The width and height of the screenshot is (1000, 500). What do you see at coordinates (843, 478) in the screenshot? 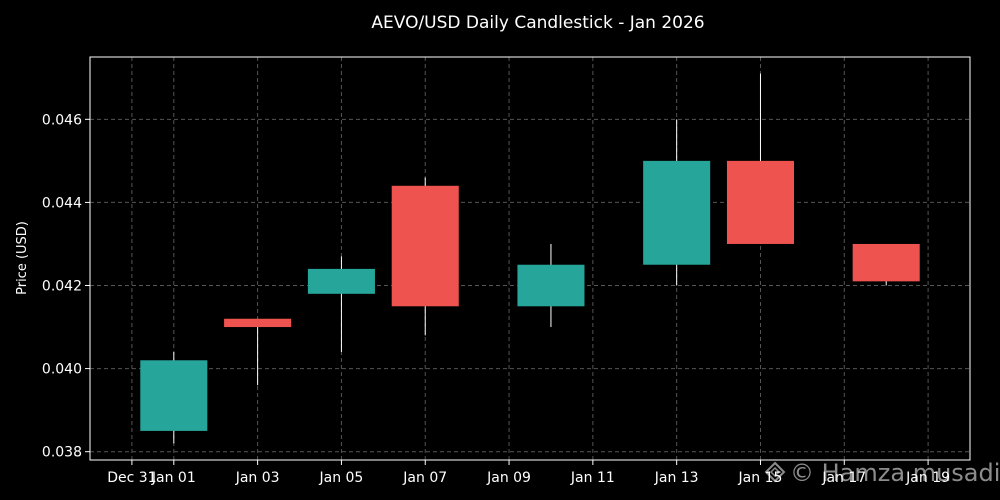
I see `x-tick-label: Jan 17` at bounding box center [843, 478].